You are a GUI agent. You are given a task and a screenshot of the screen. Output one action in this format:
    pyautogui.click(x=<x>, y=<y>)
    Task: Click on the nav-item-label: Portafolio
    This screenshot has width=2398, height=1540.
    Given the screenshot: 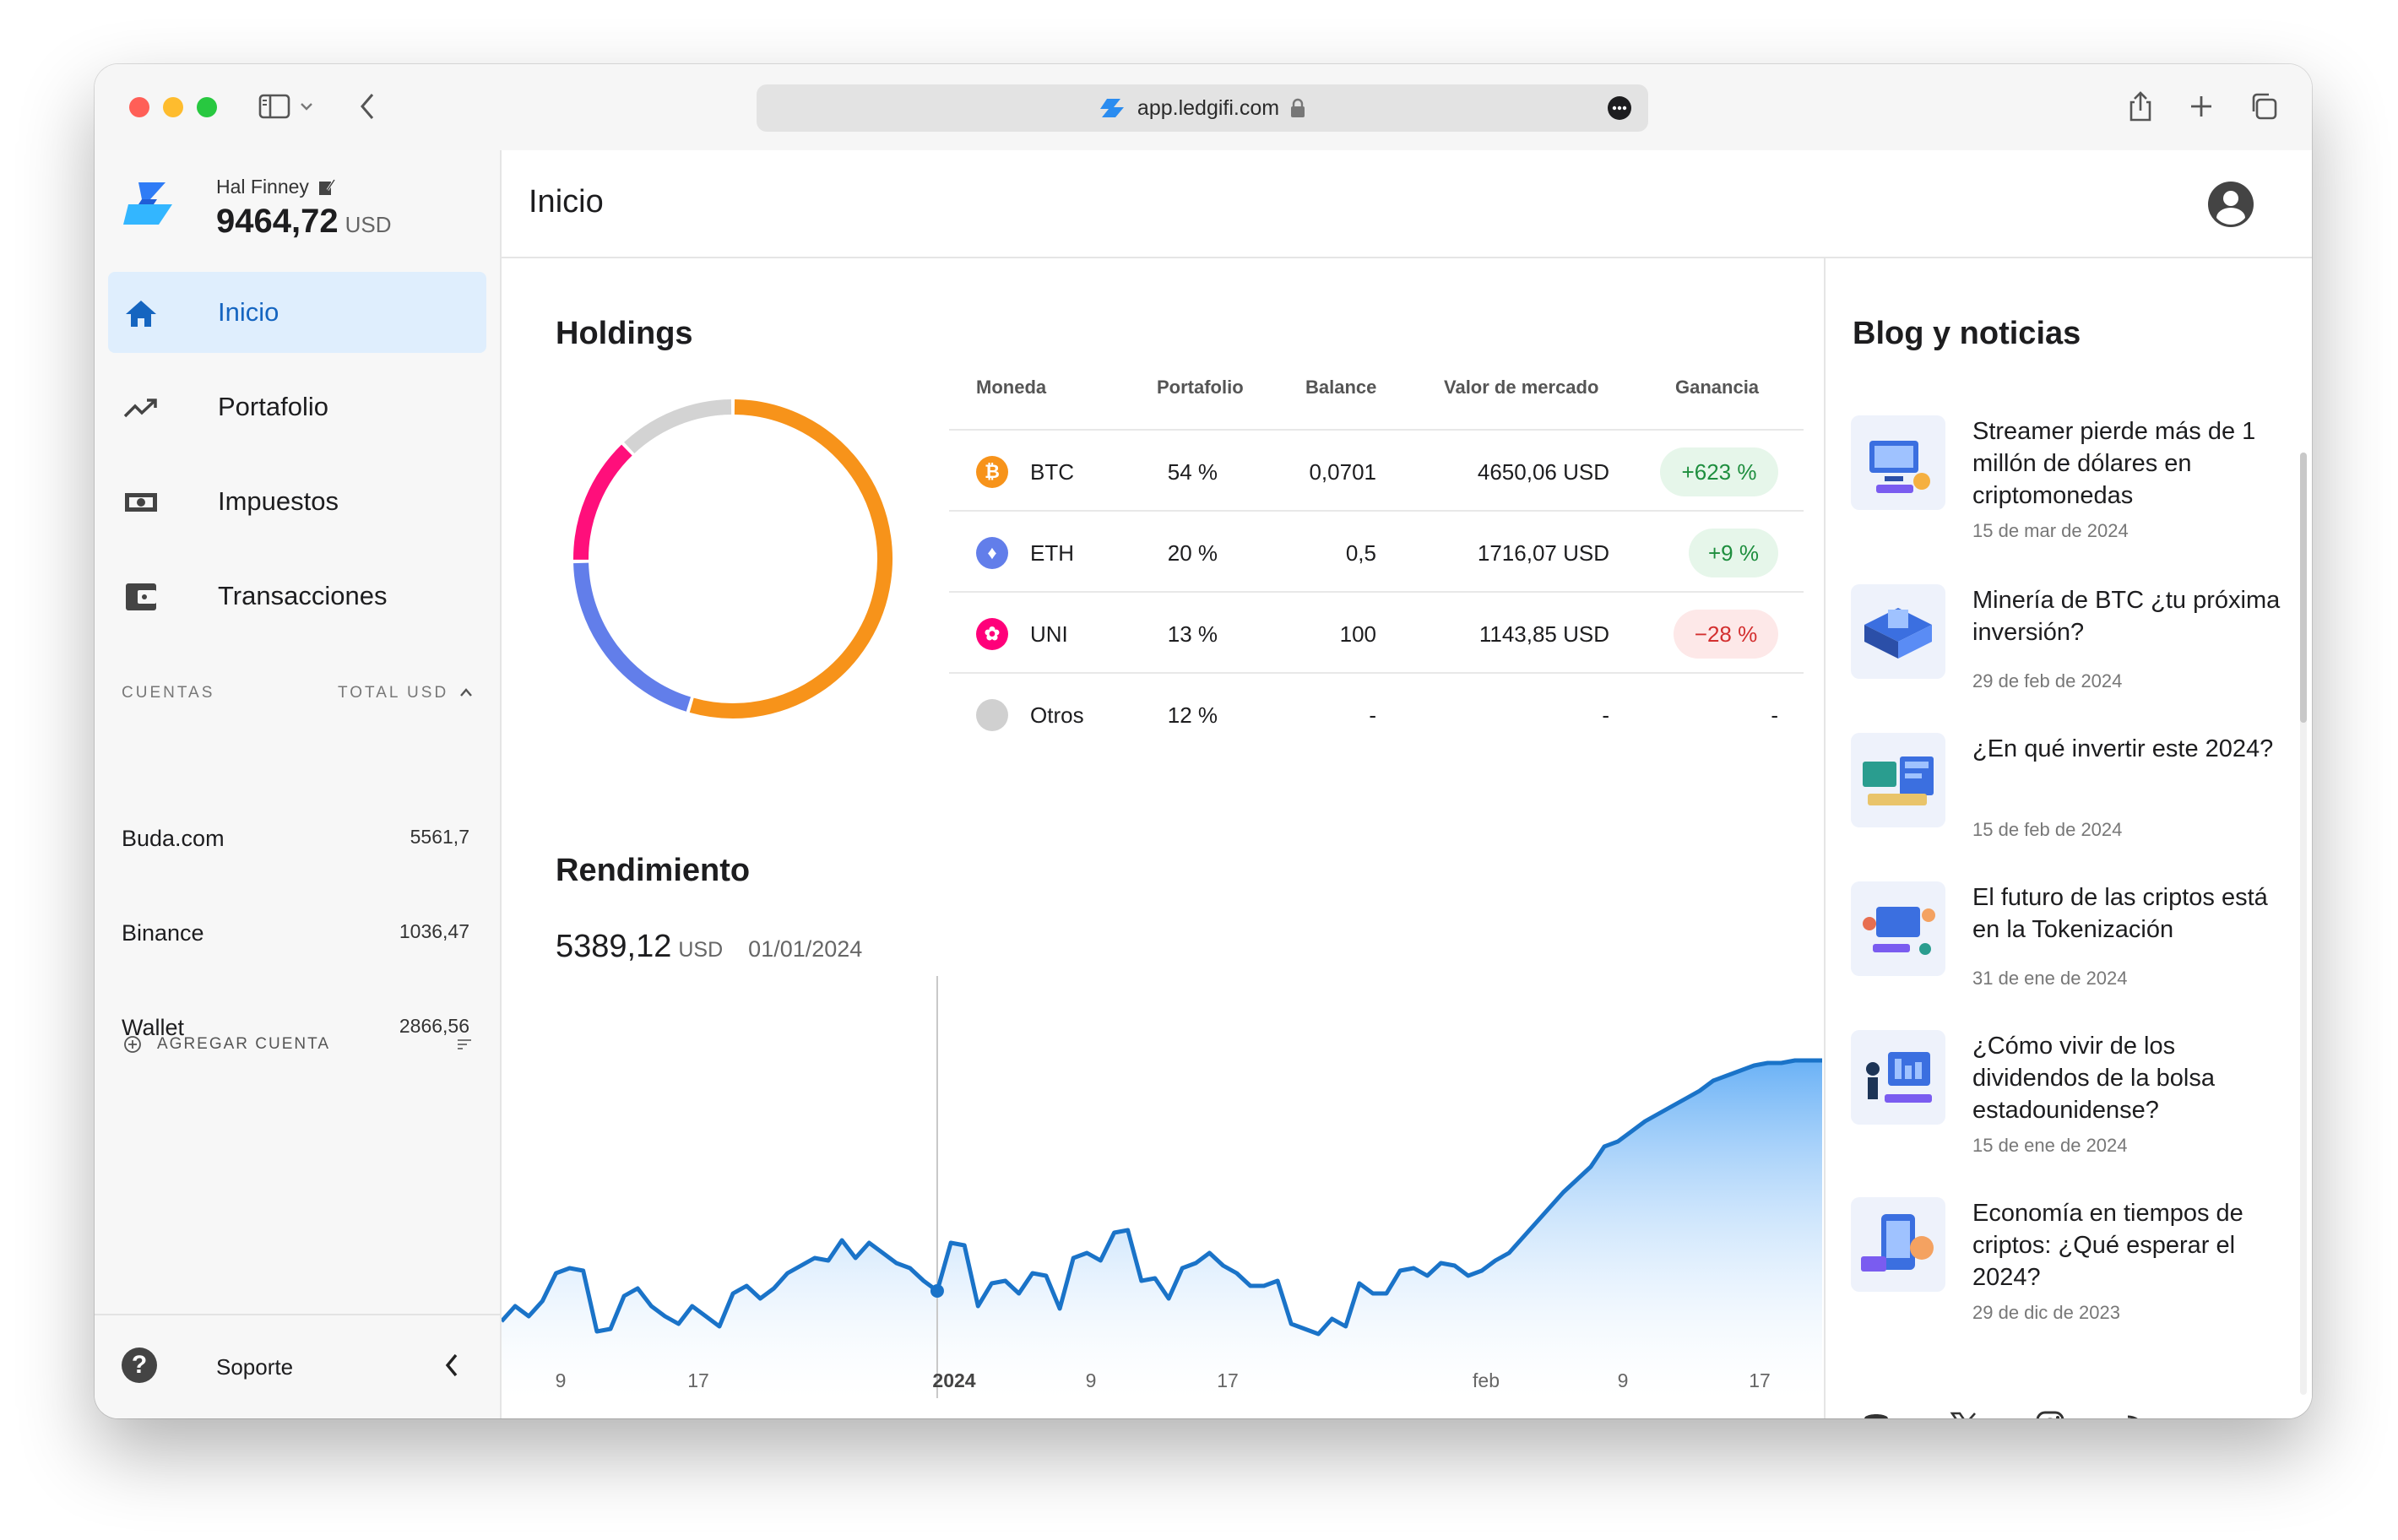 What is the action you would take?
    pyautogui.click(x=273, y=406)
    